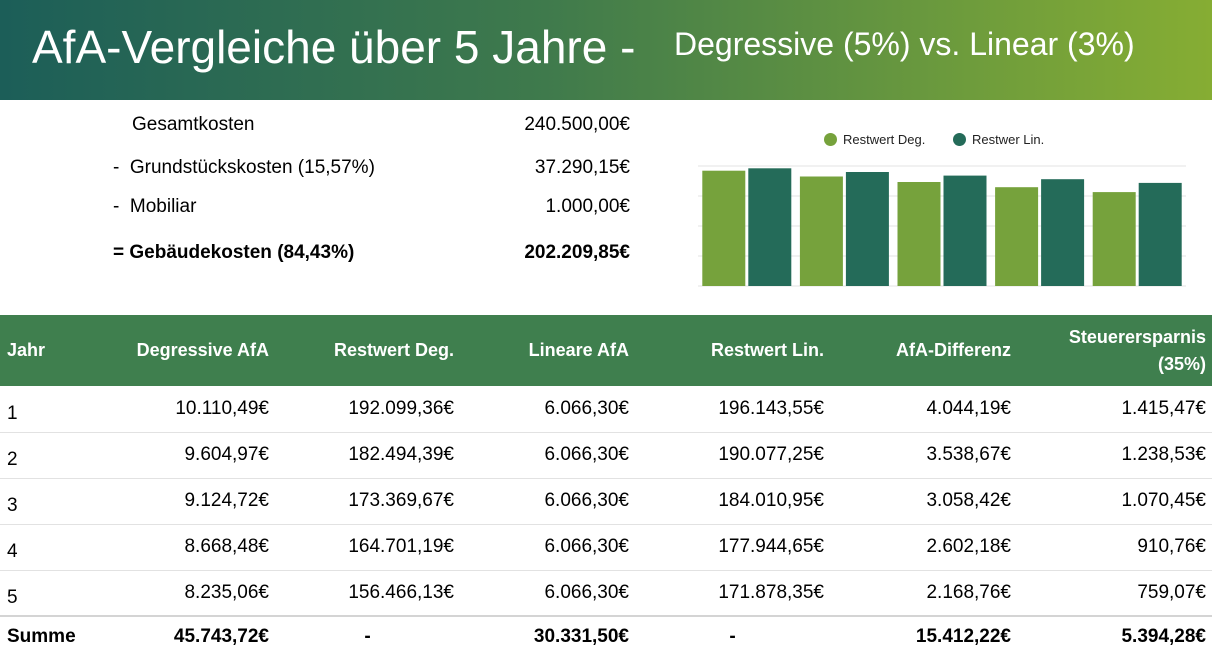 The width and height of the screenshot is (1212, 655). What do you see at coordinates (1114, 455) in the screenshot?
I see `table-cell: 1.238,53€` at bounding box center [1114, 455].